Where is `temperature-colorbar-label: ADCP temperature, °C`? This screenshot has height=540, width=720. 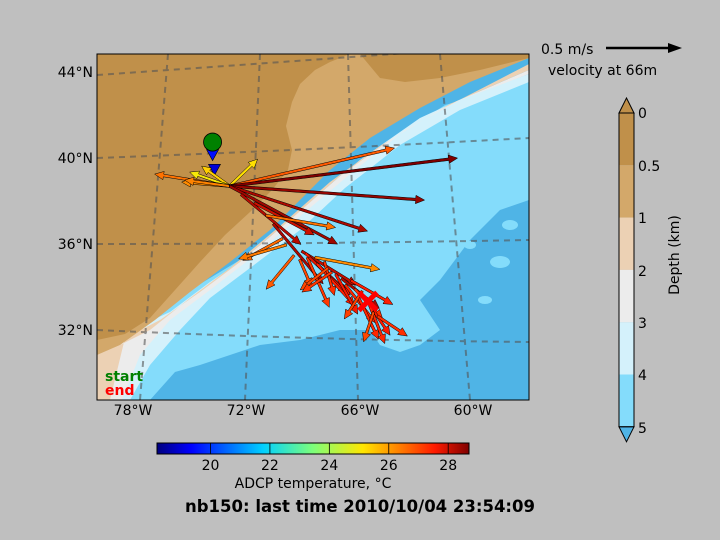 temperature-colorbar-label: ADCP temperature, °C is located at coordinates (313, 484).